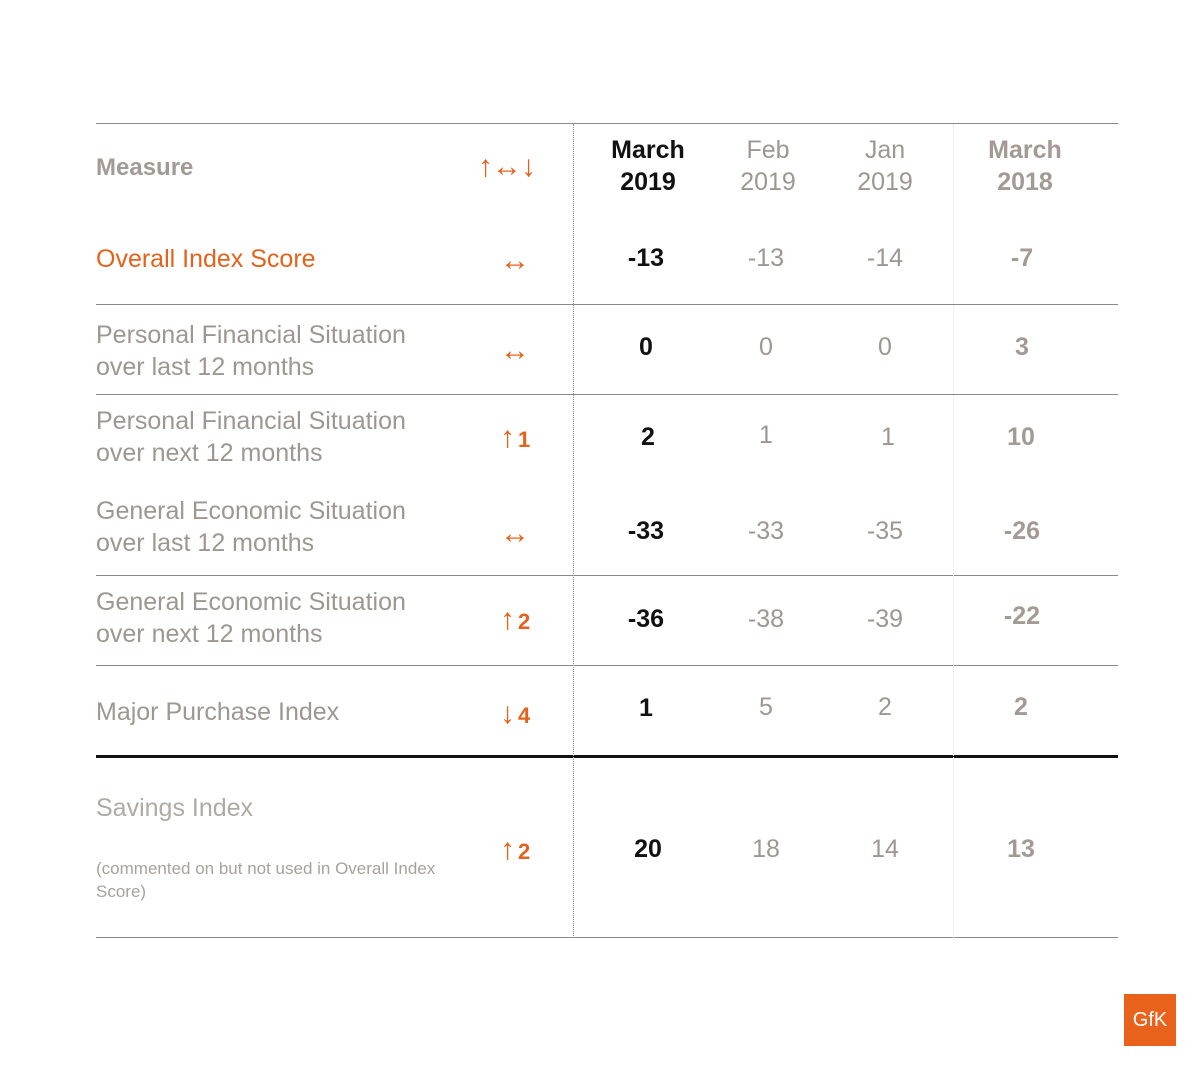 The image size is (1203, 1074). What do you see at coordinates (145, 167) in the screenshot?
I see `measure-header: Measure` at bounding box center [145, 167].